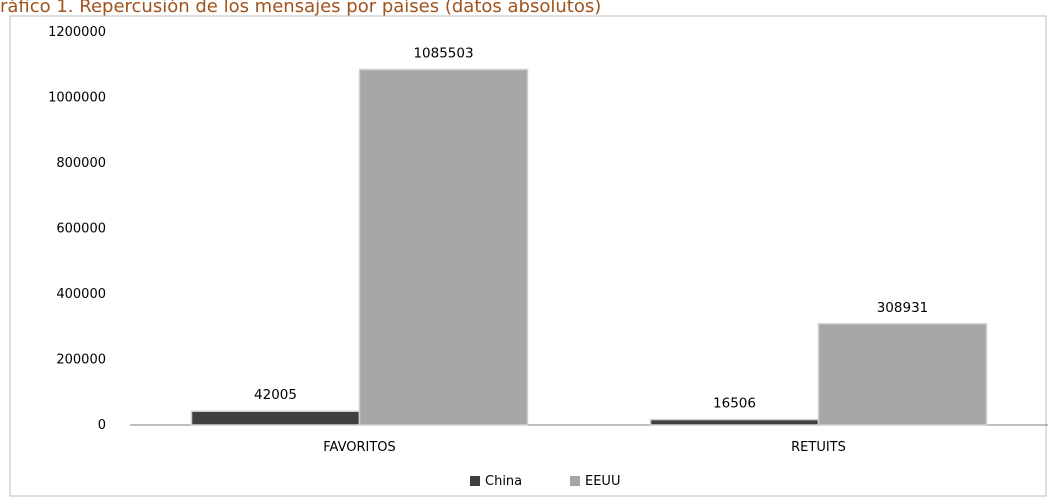  What do you see at coordinates (81, 229) in the screenshot?
I see `y-tick-label: 600000` at bounding box center [81, 229].